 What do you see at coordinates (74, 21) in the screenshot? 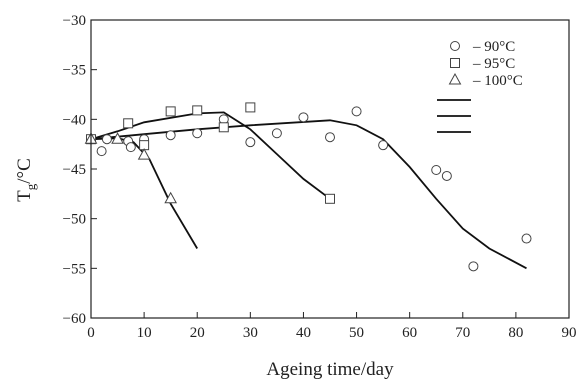
I see `y-tick-label: −30` at bounding box center [74, 21].